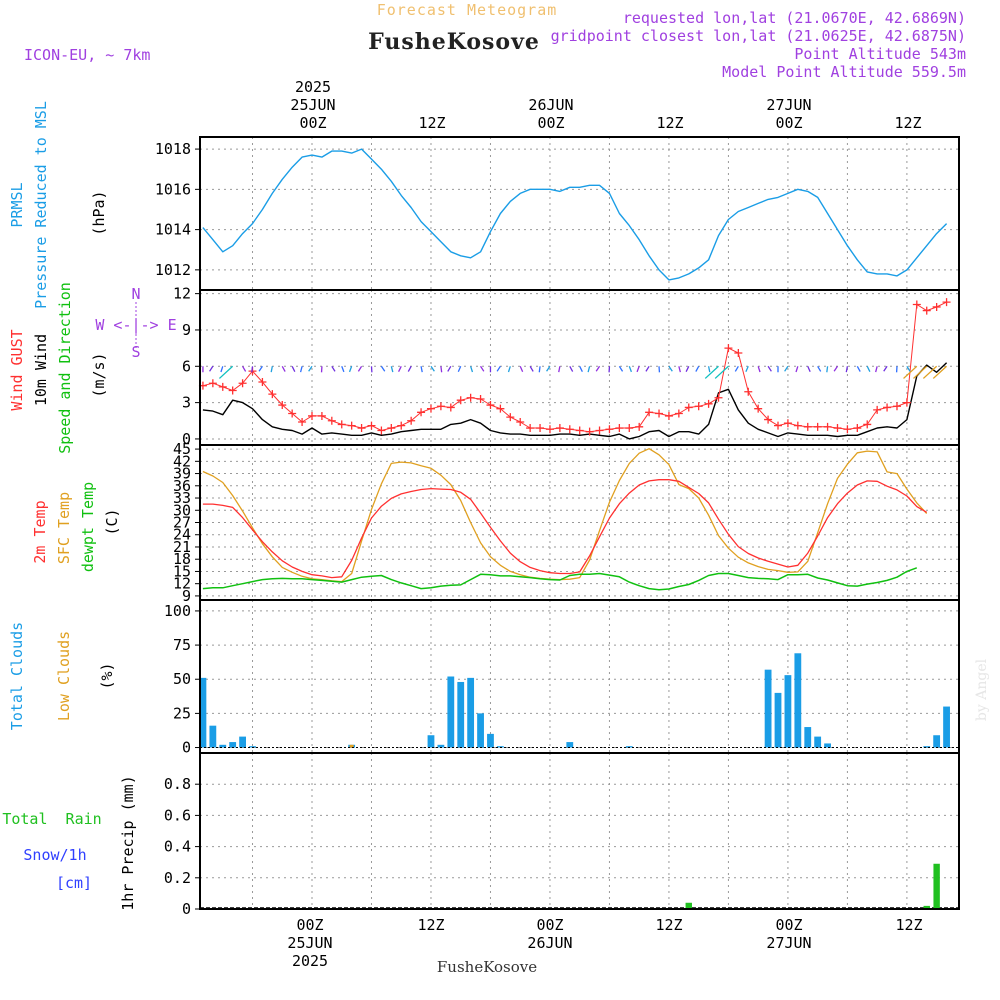 The height and width of the screenshot is (1000, 1000). What do you see at coordinates (575, 401) in the screenshot?
I see `wind-speed-line` at bounding box center [575, 401].